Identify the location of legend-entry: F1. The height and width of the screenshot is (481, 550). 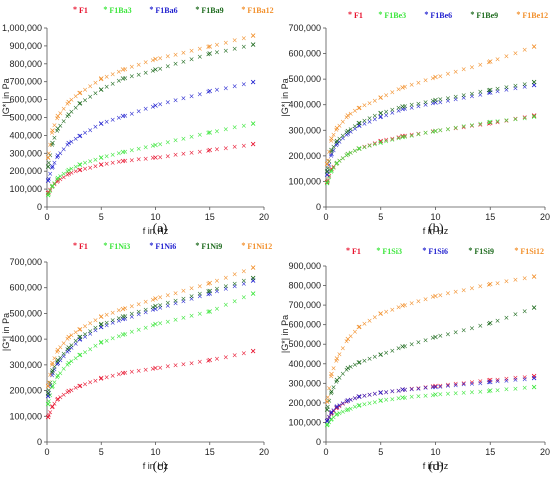
(358, 15).